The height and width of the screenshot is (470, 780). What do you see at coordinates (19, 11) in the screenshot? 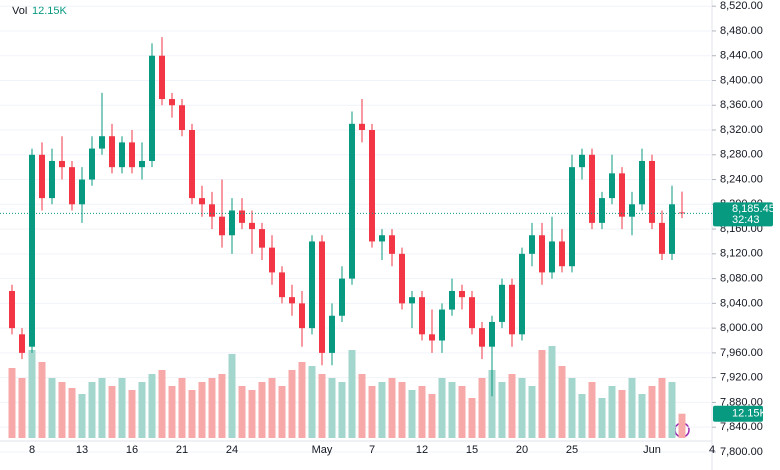
I see `volume-title: Vol` at bounding box center [19, 11].